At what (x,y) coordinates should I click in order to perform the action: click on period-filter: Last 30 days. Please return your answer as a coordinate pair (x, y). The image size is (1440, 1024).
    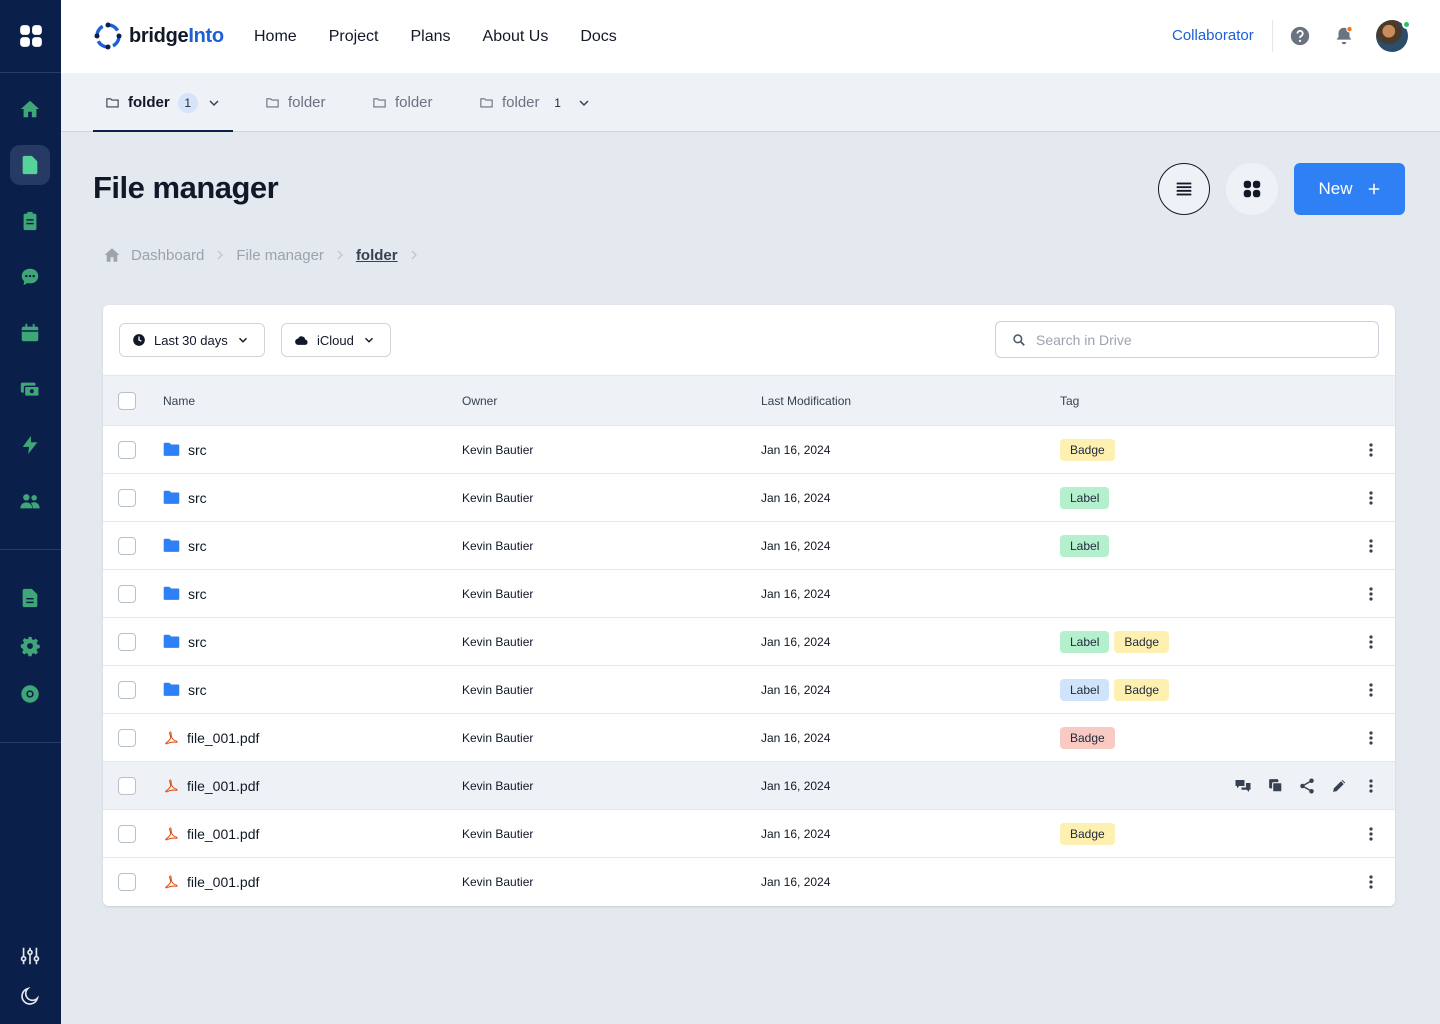
    Looking at the image, I should click on (192, 340).